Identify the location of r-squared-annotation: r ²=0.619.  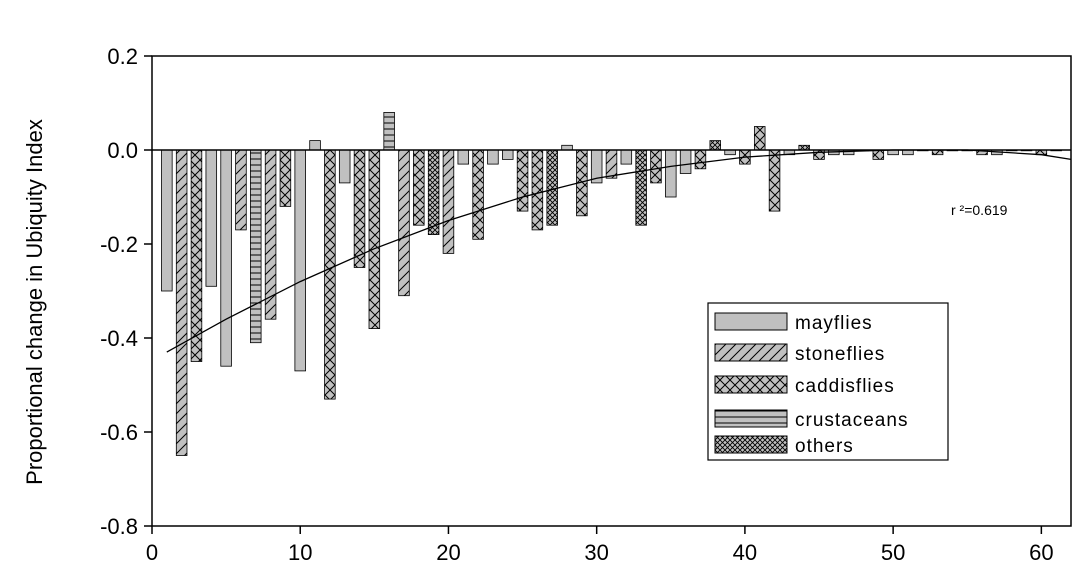
(979, 210).